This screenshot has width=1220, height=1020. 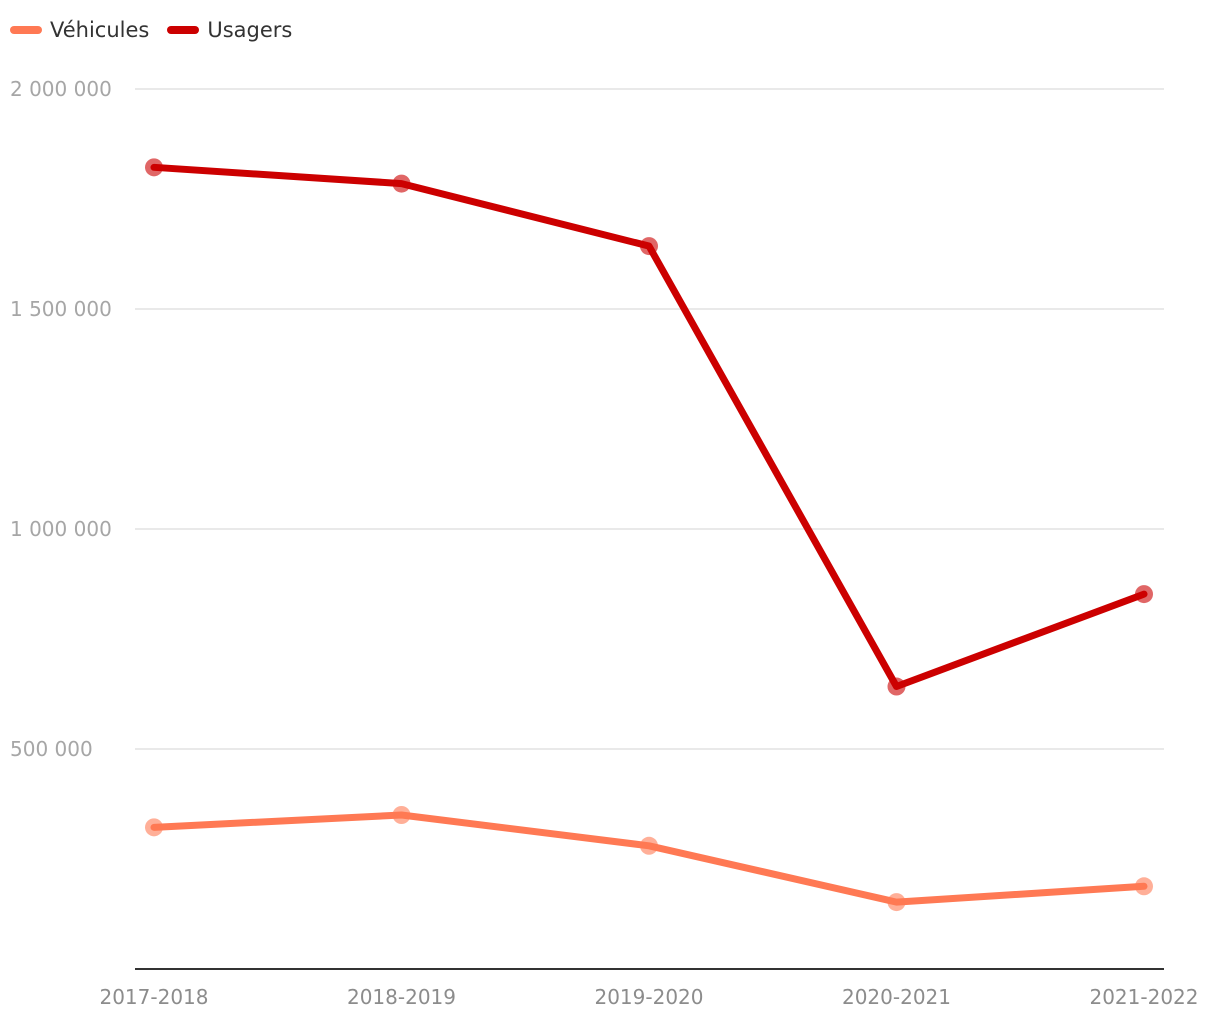 What do you see at coordinates (61, 89) in the screenshot?
I see `y-tick-label: 2 000 000` at bounding box center [61, 89].